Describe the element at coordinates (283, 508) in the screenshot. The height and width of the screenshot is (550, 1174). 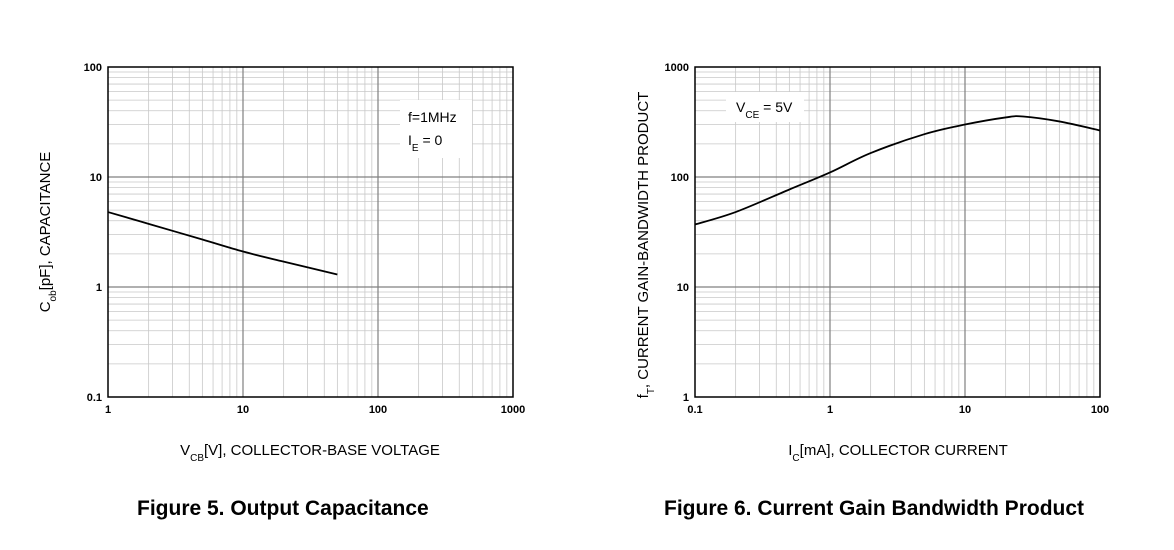
I see `figure-5-caption: Figure 5. Output Capacitance` at that location.